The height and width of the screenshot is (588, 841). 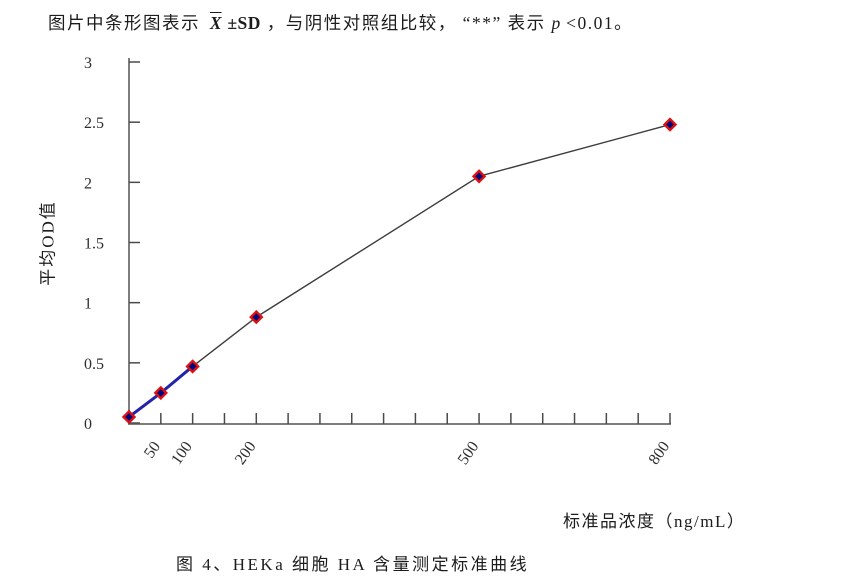 What do you see at coordinates (88, 63) in the screenshot?
I see `y-tick-label: 3` at bounding box center [88, 63].